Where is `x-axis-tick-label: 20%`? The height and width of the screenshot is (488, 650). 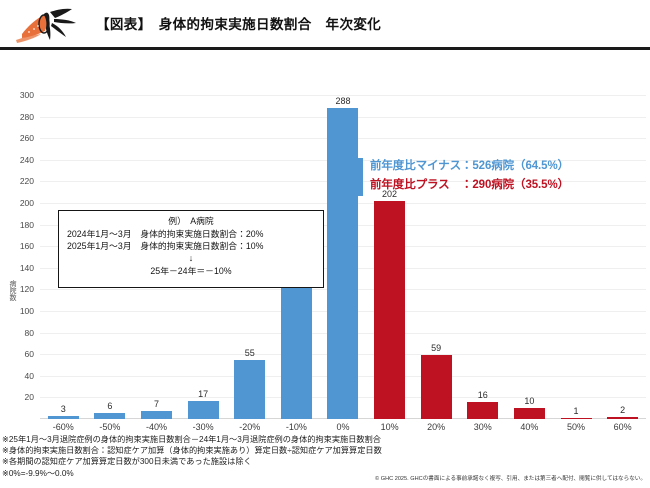 x-axis-tick-label: 20% is located at coordinates (436, 427).